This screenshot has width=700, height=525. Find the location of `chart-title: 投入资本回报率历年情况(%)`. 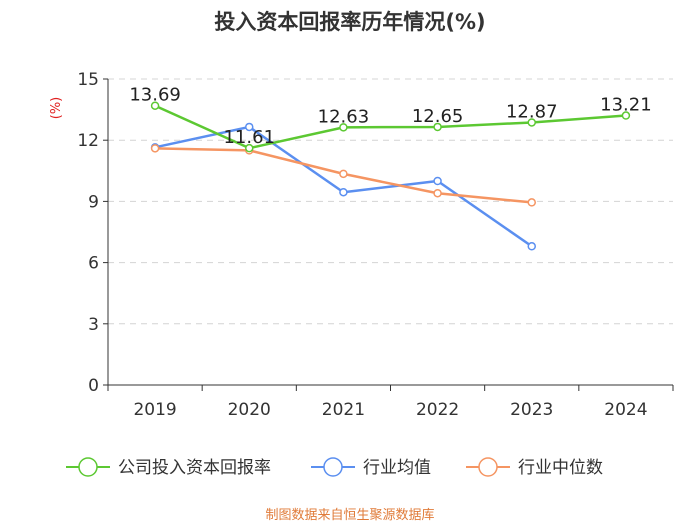

chart-title: 投入资本回报率历年情况(%) is located at coordinates (349, 22).